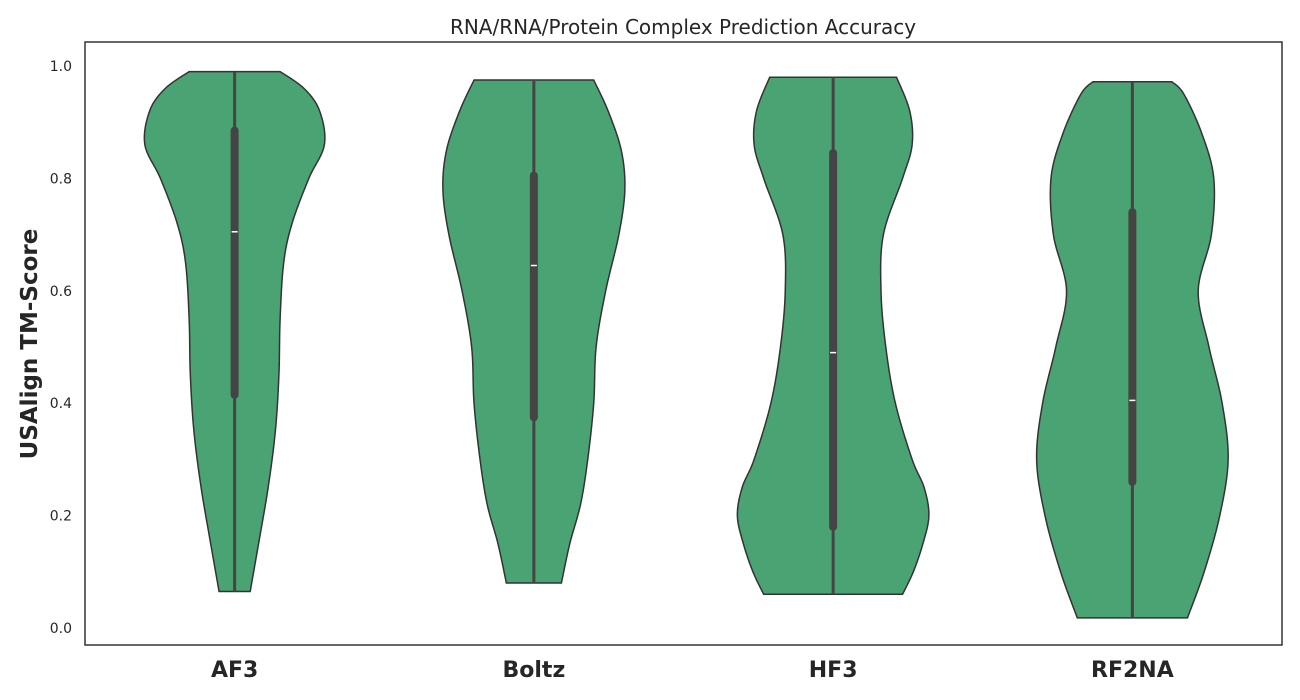  I want to click on x-tick-label: HF3, so click(833, 670).